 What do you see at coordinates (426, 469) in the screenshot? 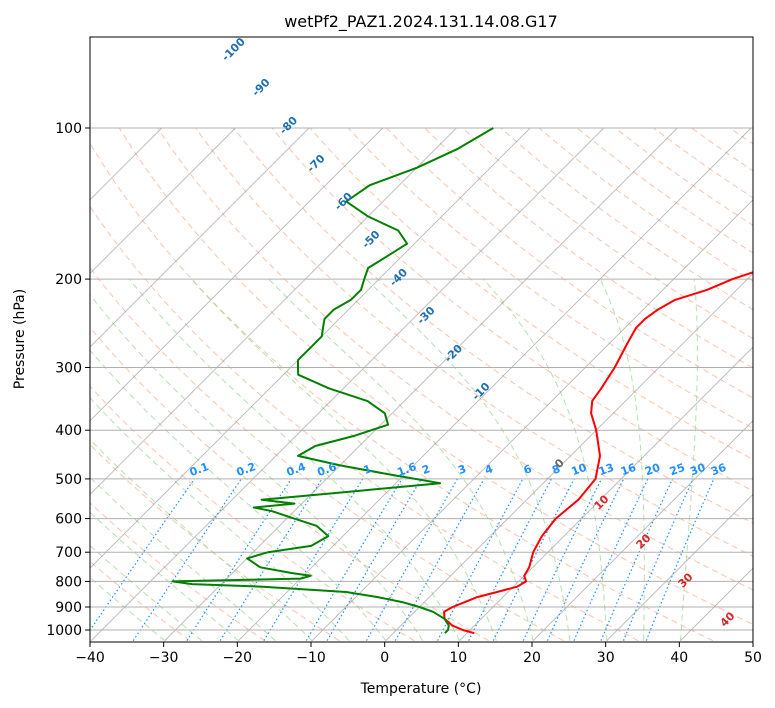
I see `mixing-ratio-label: 2` at bounding box center [426, 469].